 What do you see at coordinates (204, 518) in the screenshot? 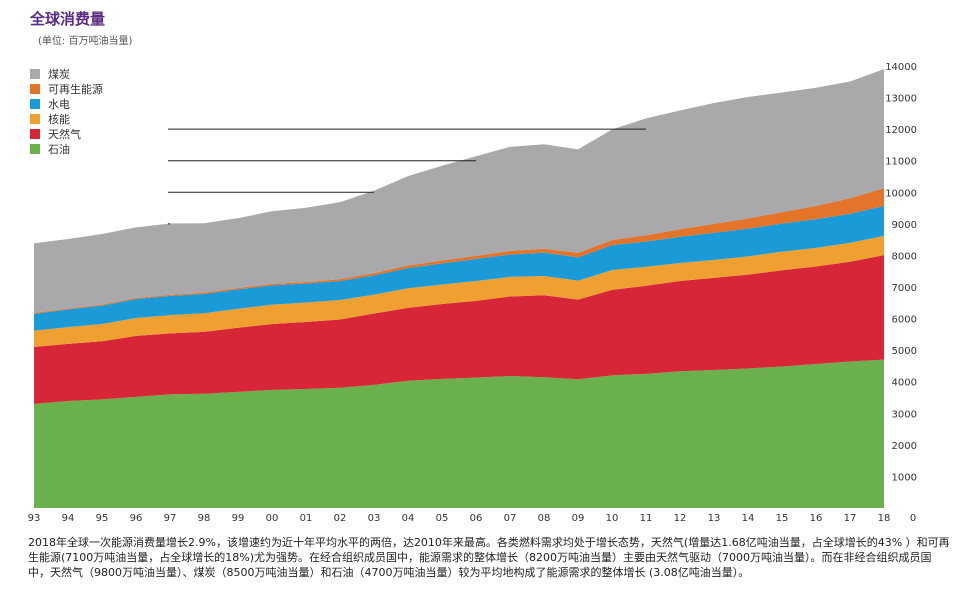
I see `x-tick-label: 98` at bounding box center [204, 518].